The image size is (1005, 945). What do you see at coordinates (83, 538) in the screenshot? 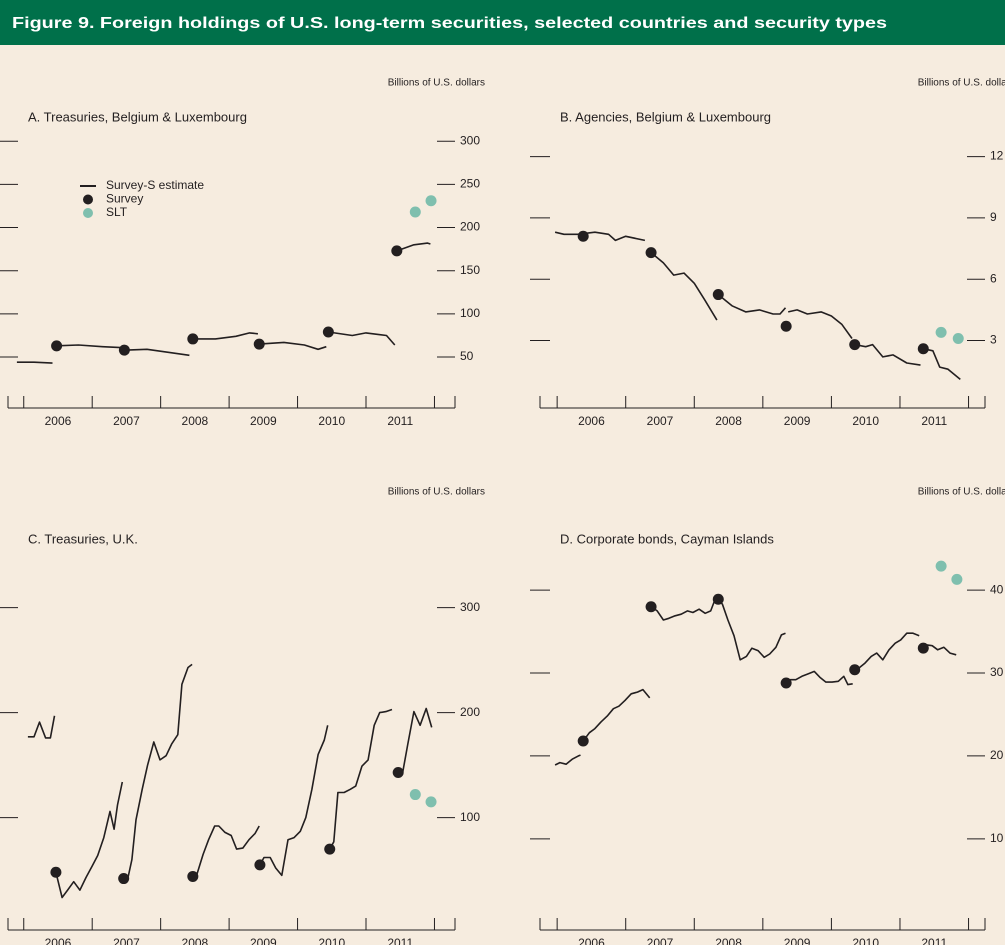
I see `panel-title: C. Treasuries, U.K.` at bounding box center [83, 538].